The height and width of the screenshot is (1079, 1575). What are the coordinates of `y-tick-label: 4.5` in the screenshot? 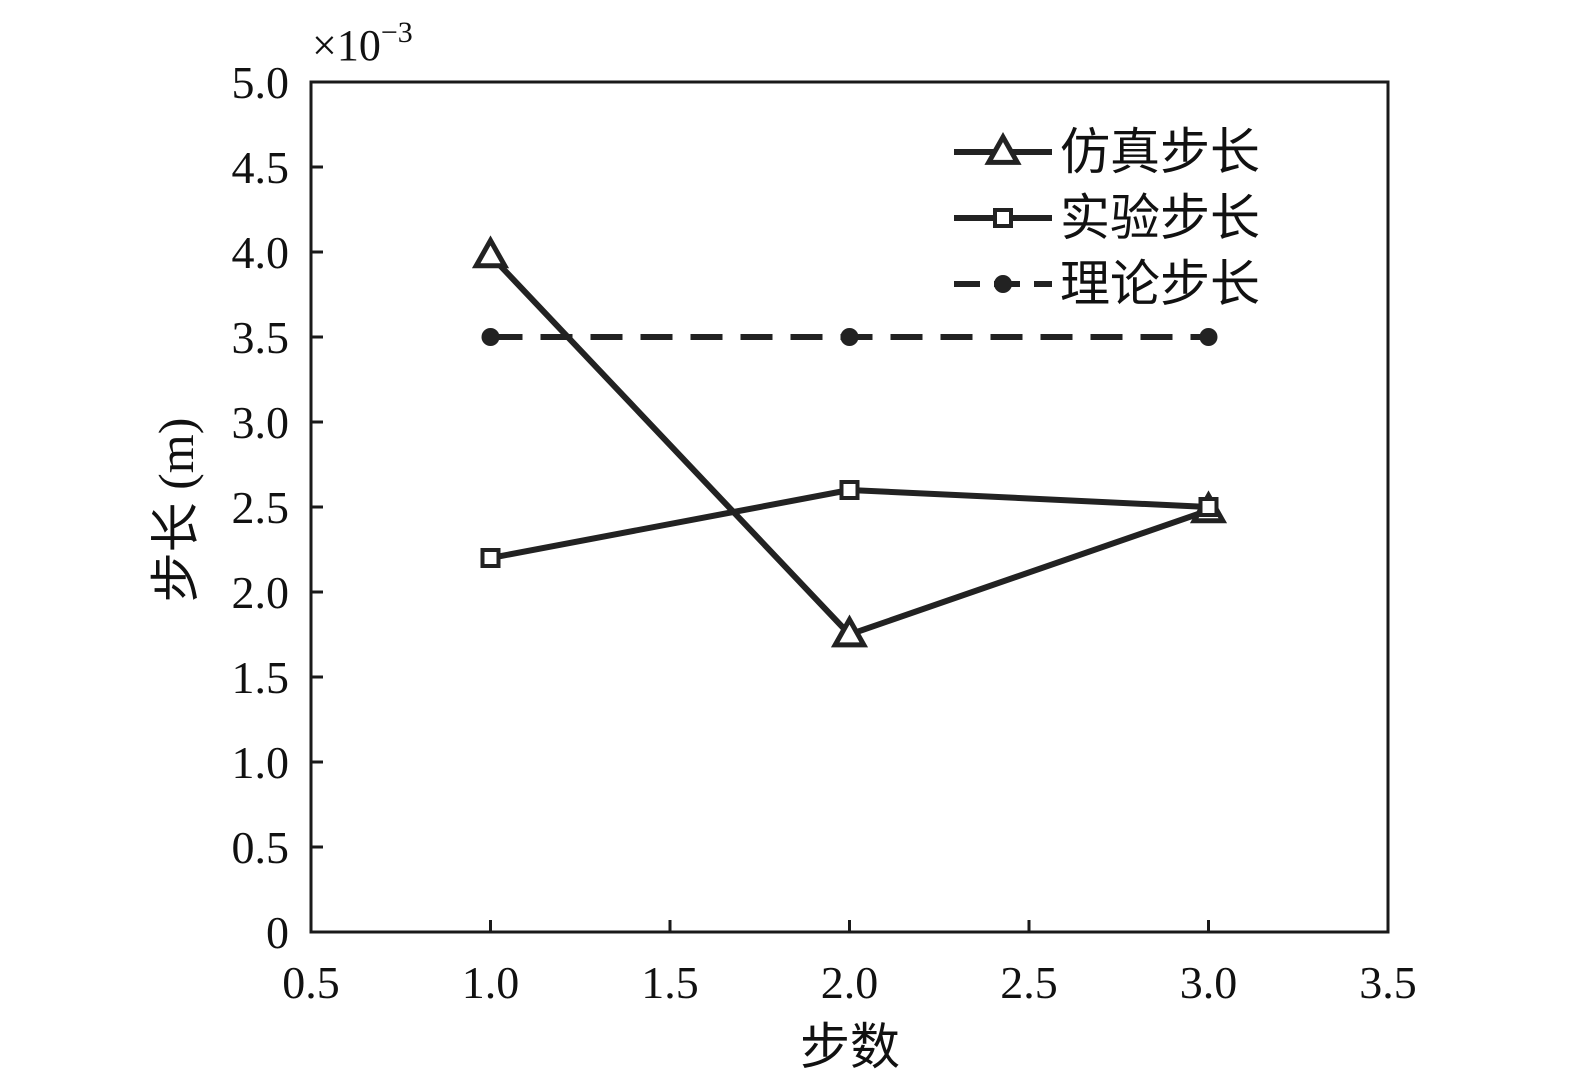 It's located at (261, 167).